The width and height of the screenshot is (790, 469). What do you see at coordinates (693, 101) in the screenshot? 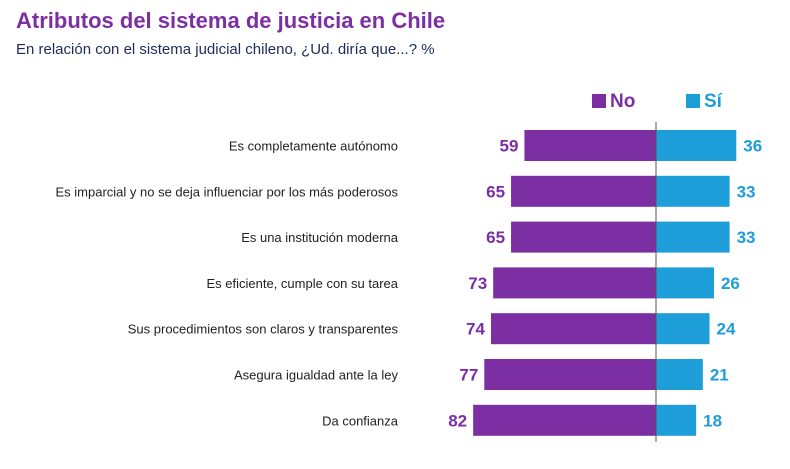
I see `legend-swatch-si` at bounding box center [693, 101].